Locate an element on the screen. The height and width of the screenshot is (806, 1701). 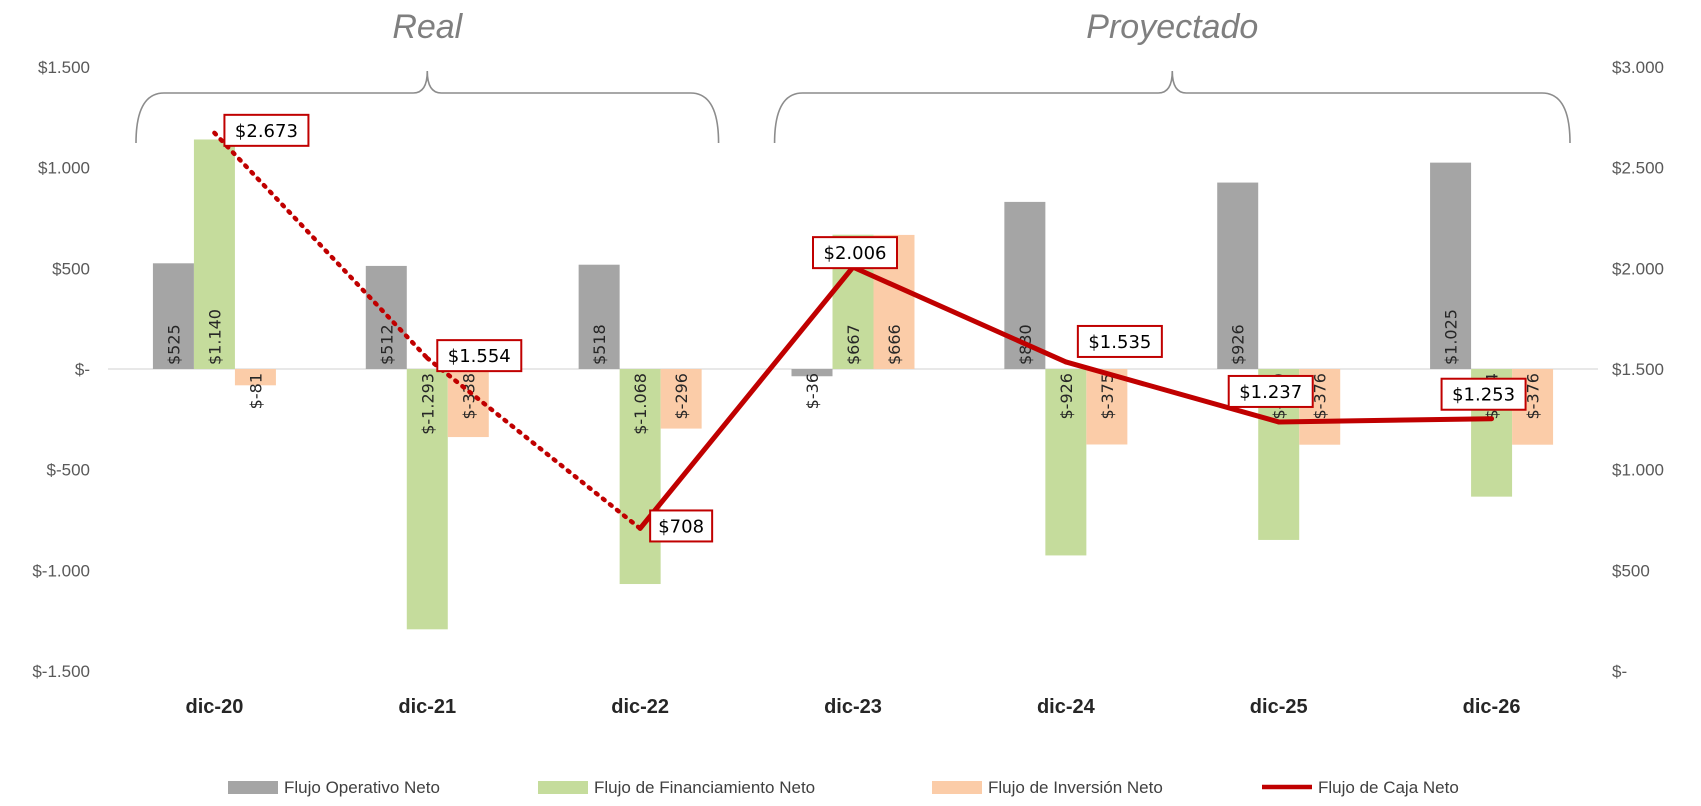
left-axis-tick-label: $-500 is located at coordinates (68, 470).